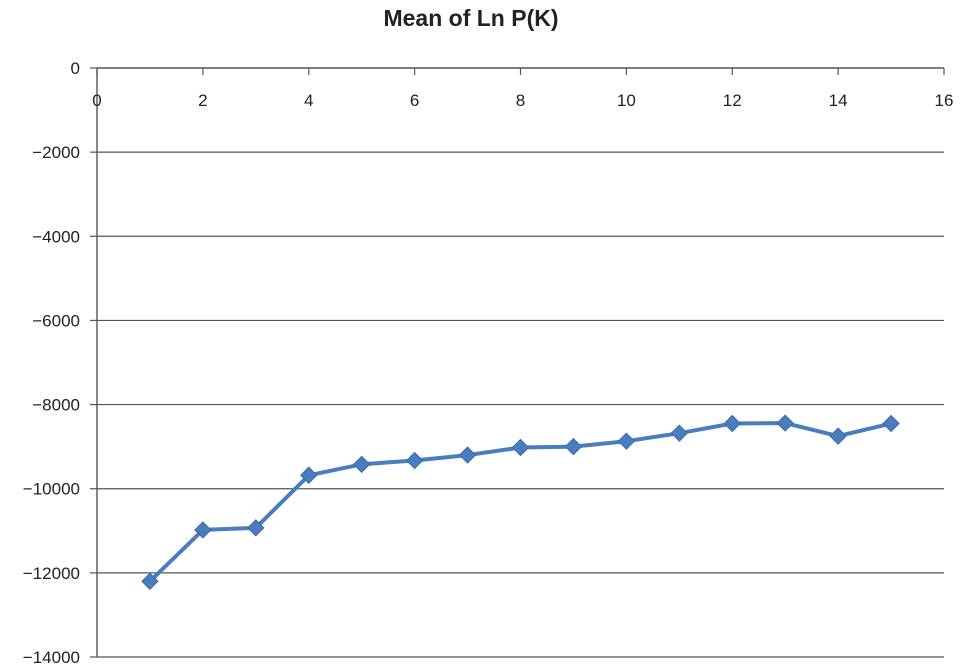  What do you see at coordinates (56, 152) in the screenshot?
I see `y-tick-label: −2000` at bounding box center [56, 152].